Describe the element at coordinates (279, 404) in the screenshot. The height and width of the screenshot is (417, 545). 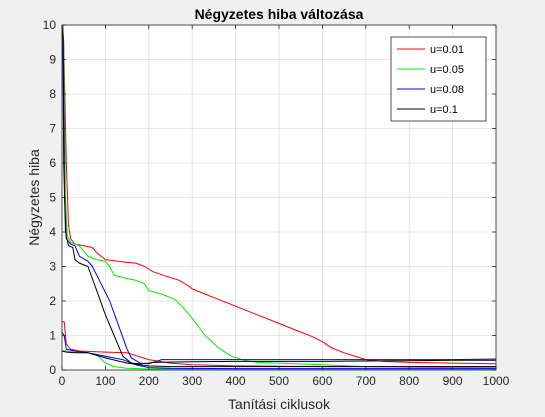
I see `x-axis-label: Tanítási ciklusok` at that location.